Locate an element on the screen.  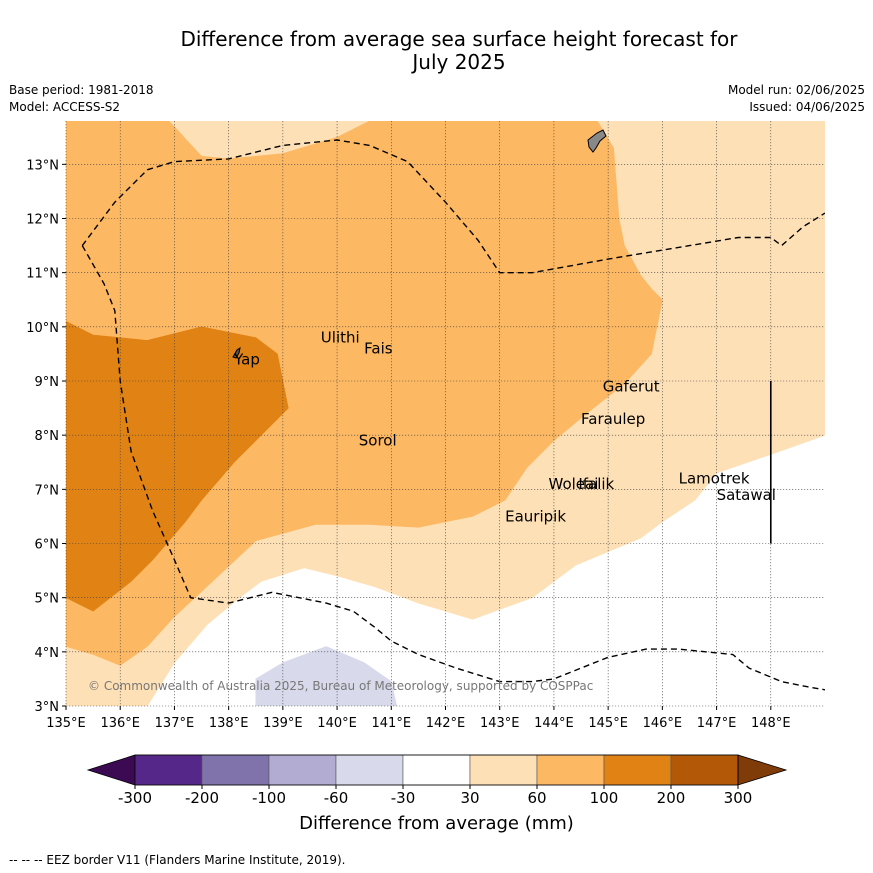
x-tick-label: 141°E is located at coordinates (392, 723).